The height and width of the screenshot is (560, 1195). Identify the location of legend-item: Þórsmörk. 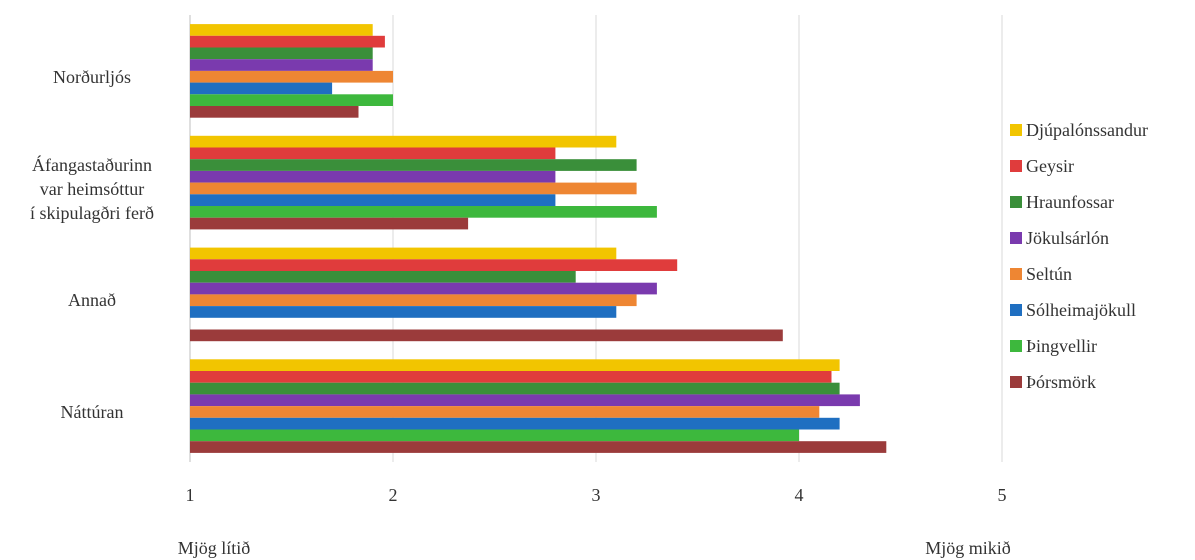
(1079, 382).